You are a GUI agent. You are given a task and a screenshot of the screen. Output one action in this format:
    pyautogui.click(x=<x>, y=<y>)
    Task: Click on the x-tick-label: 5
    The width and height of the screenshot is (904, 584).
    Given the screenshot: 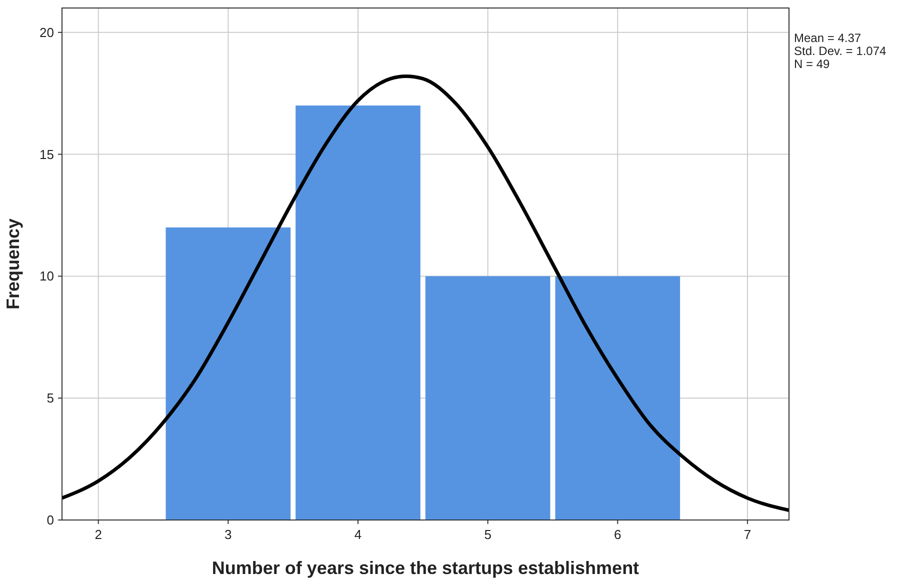 What is the action you would take?
    pyautogui.click(x=488, y=534)
    